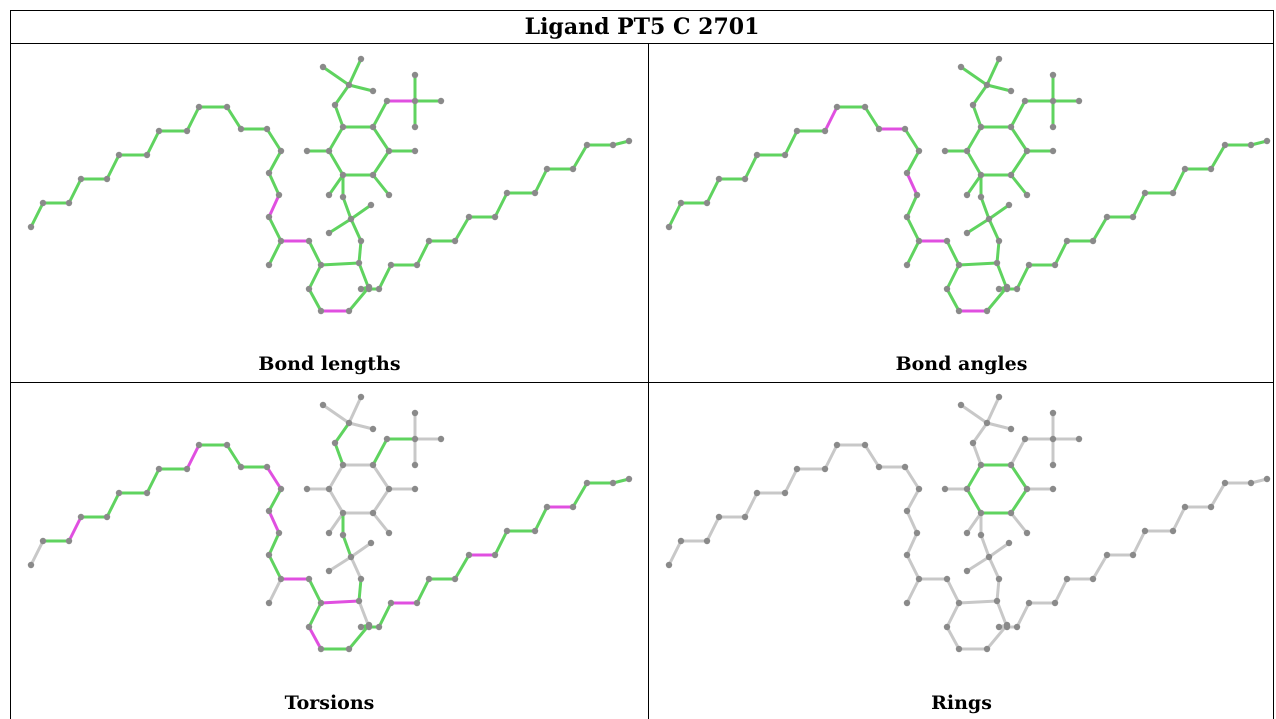 The image size is (1276, 719). I want to click on caption-torsions: Torsions, so click(329, 703).